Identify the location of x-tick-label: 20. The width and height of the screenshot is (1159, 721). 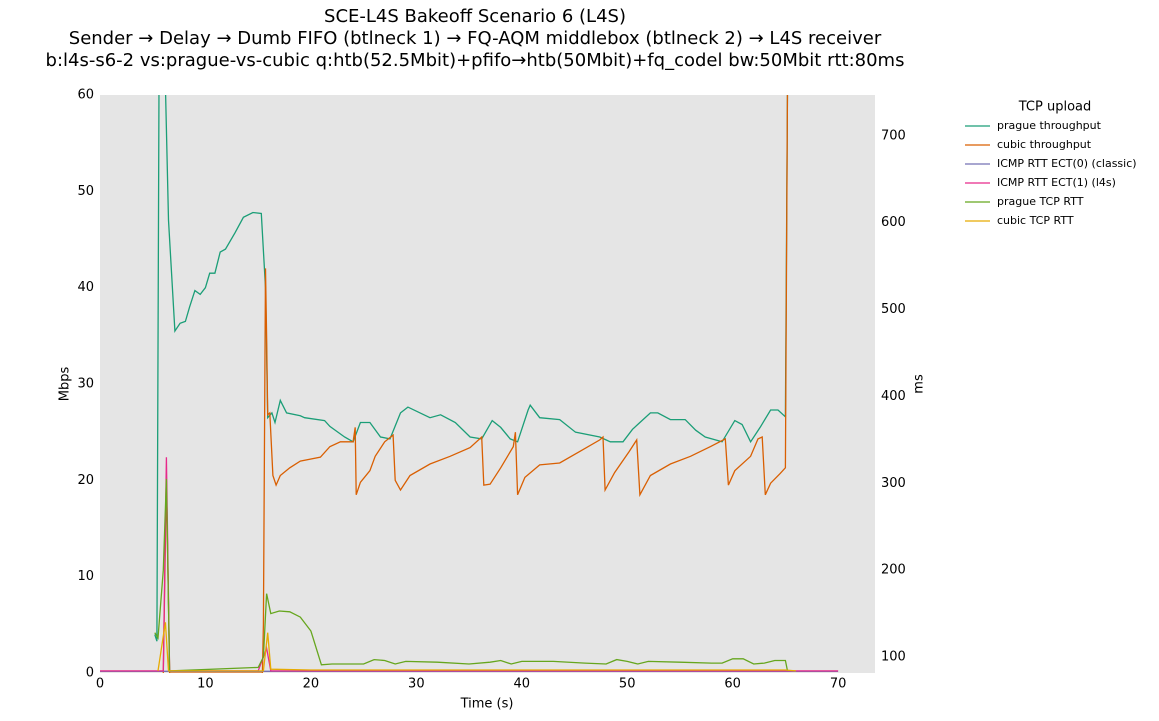
(311, 684).